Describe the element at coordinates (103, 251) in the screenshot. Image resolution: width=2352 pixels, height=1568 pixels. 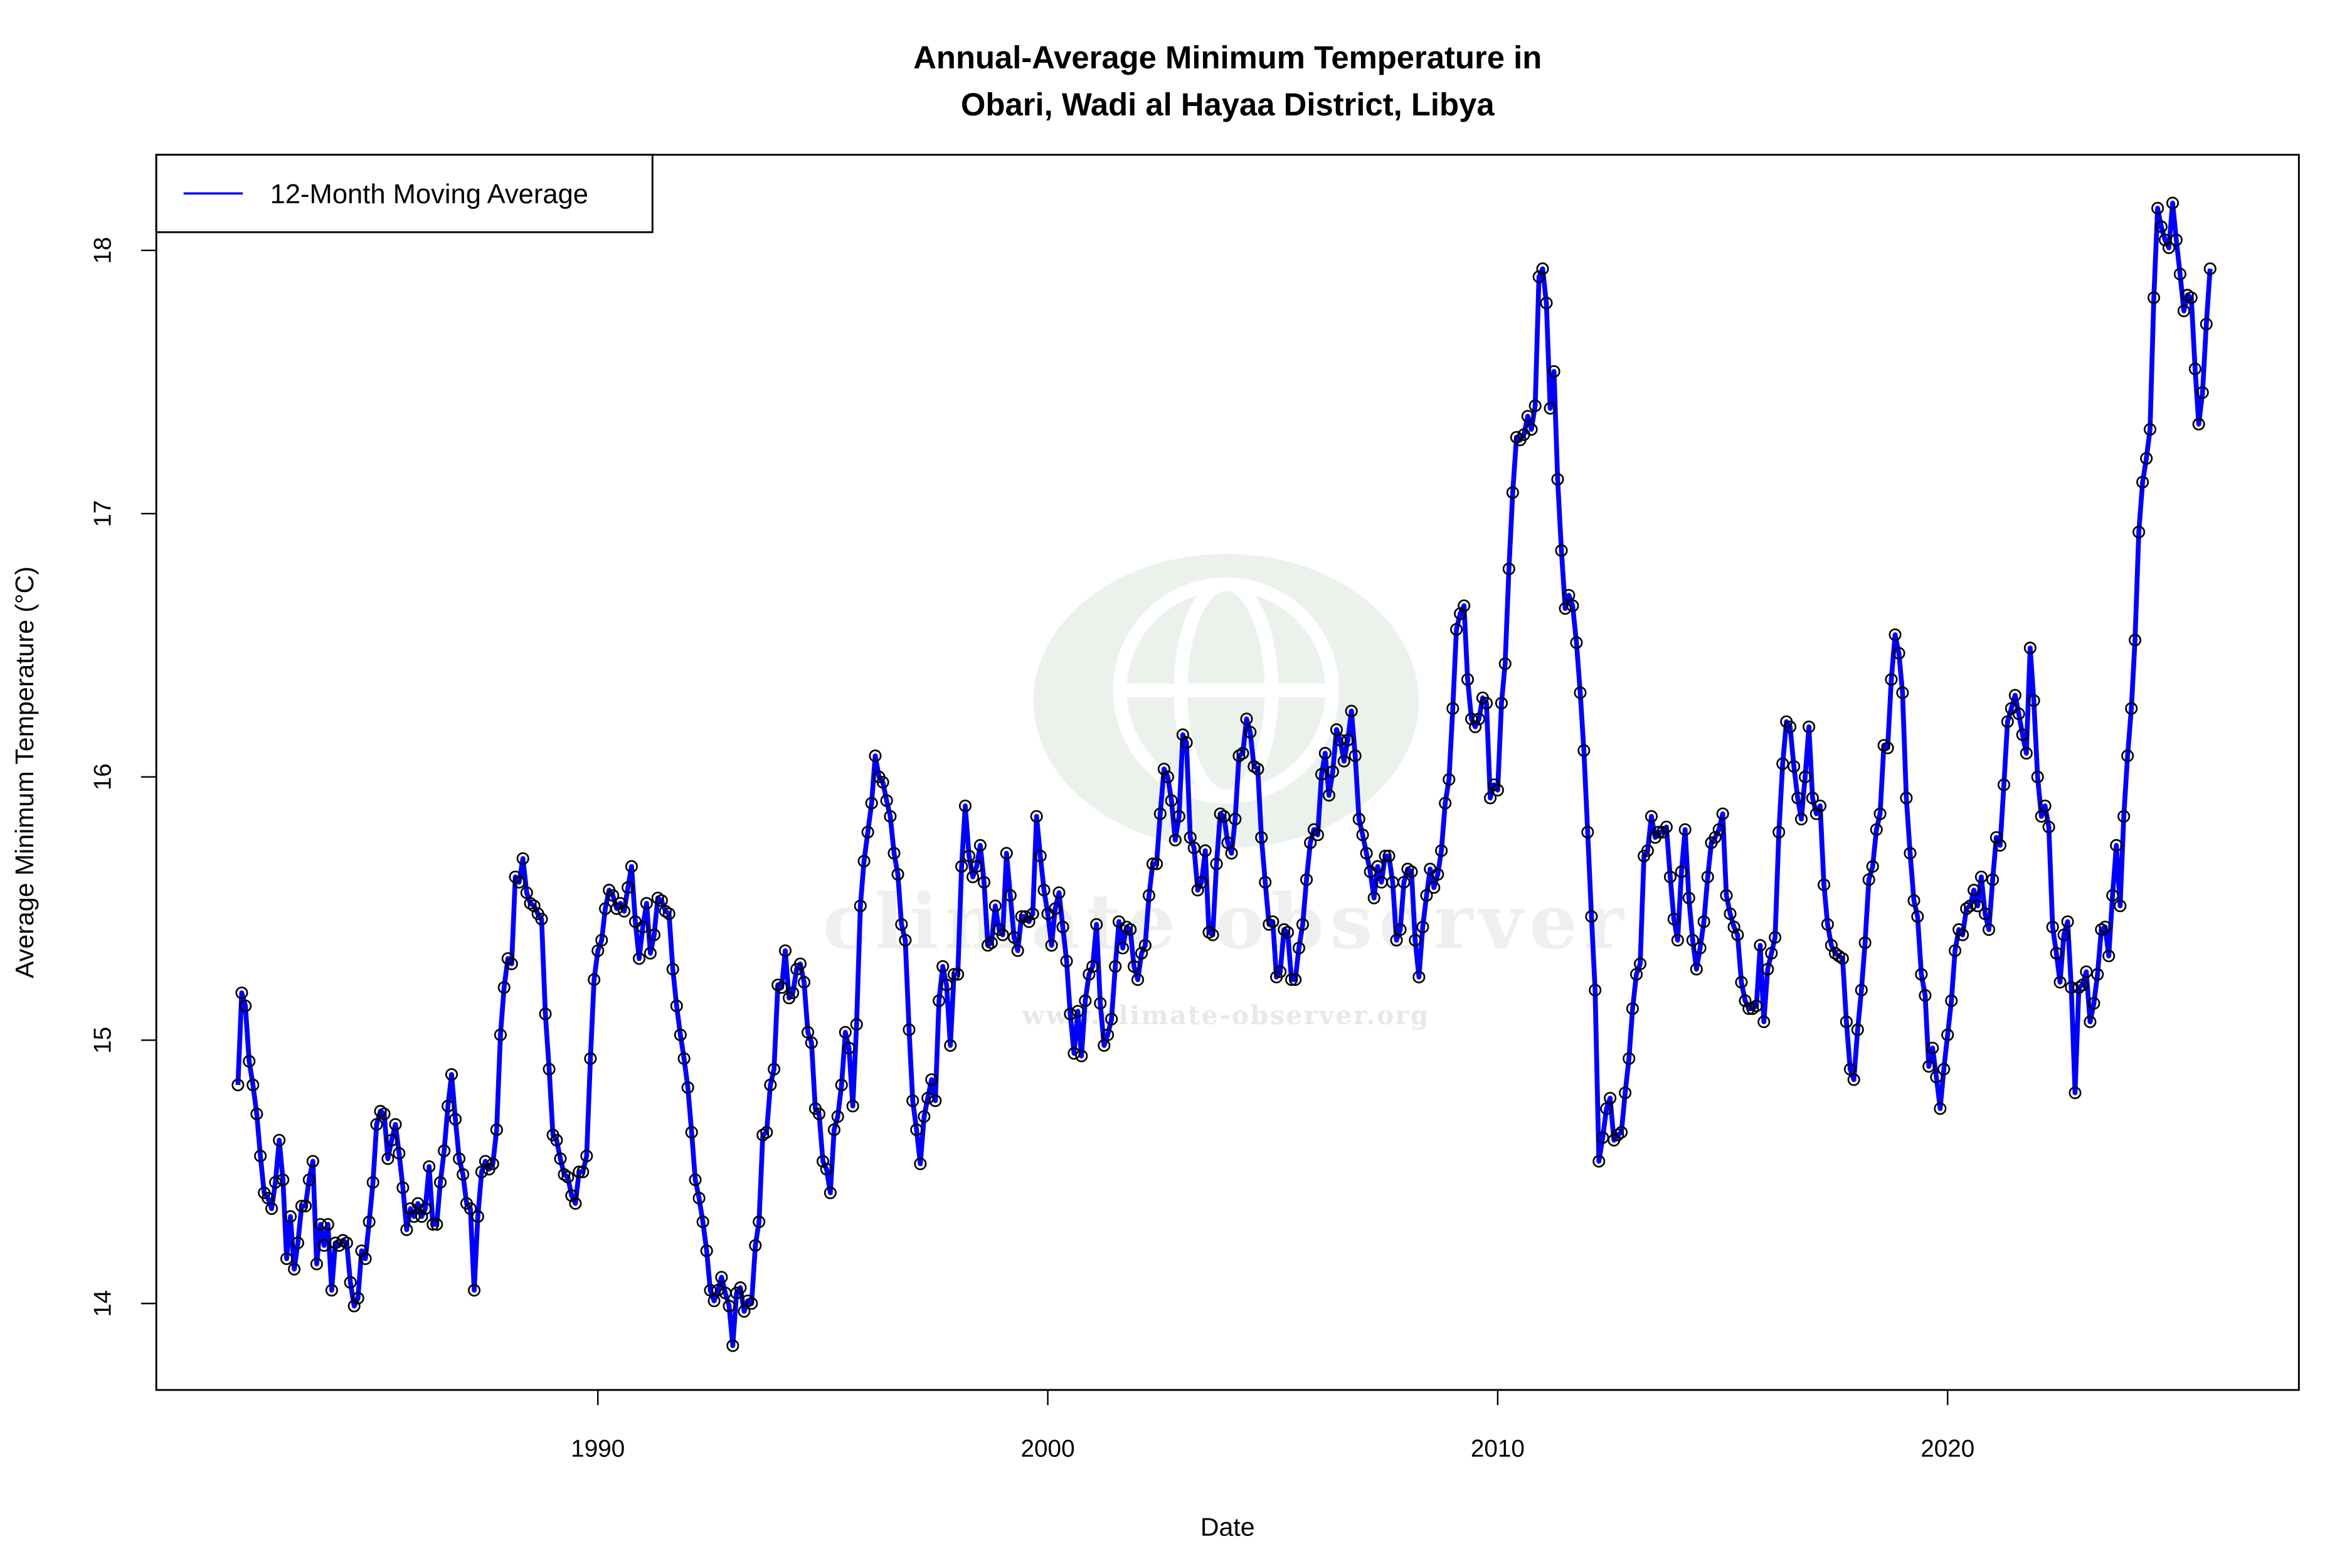
I see `y-tick-label: 18` at that location.